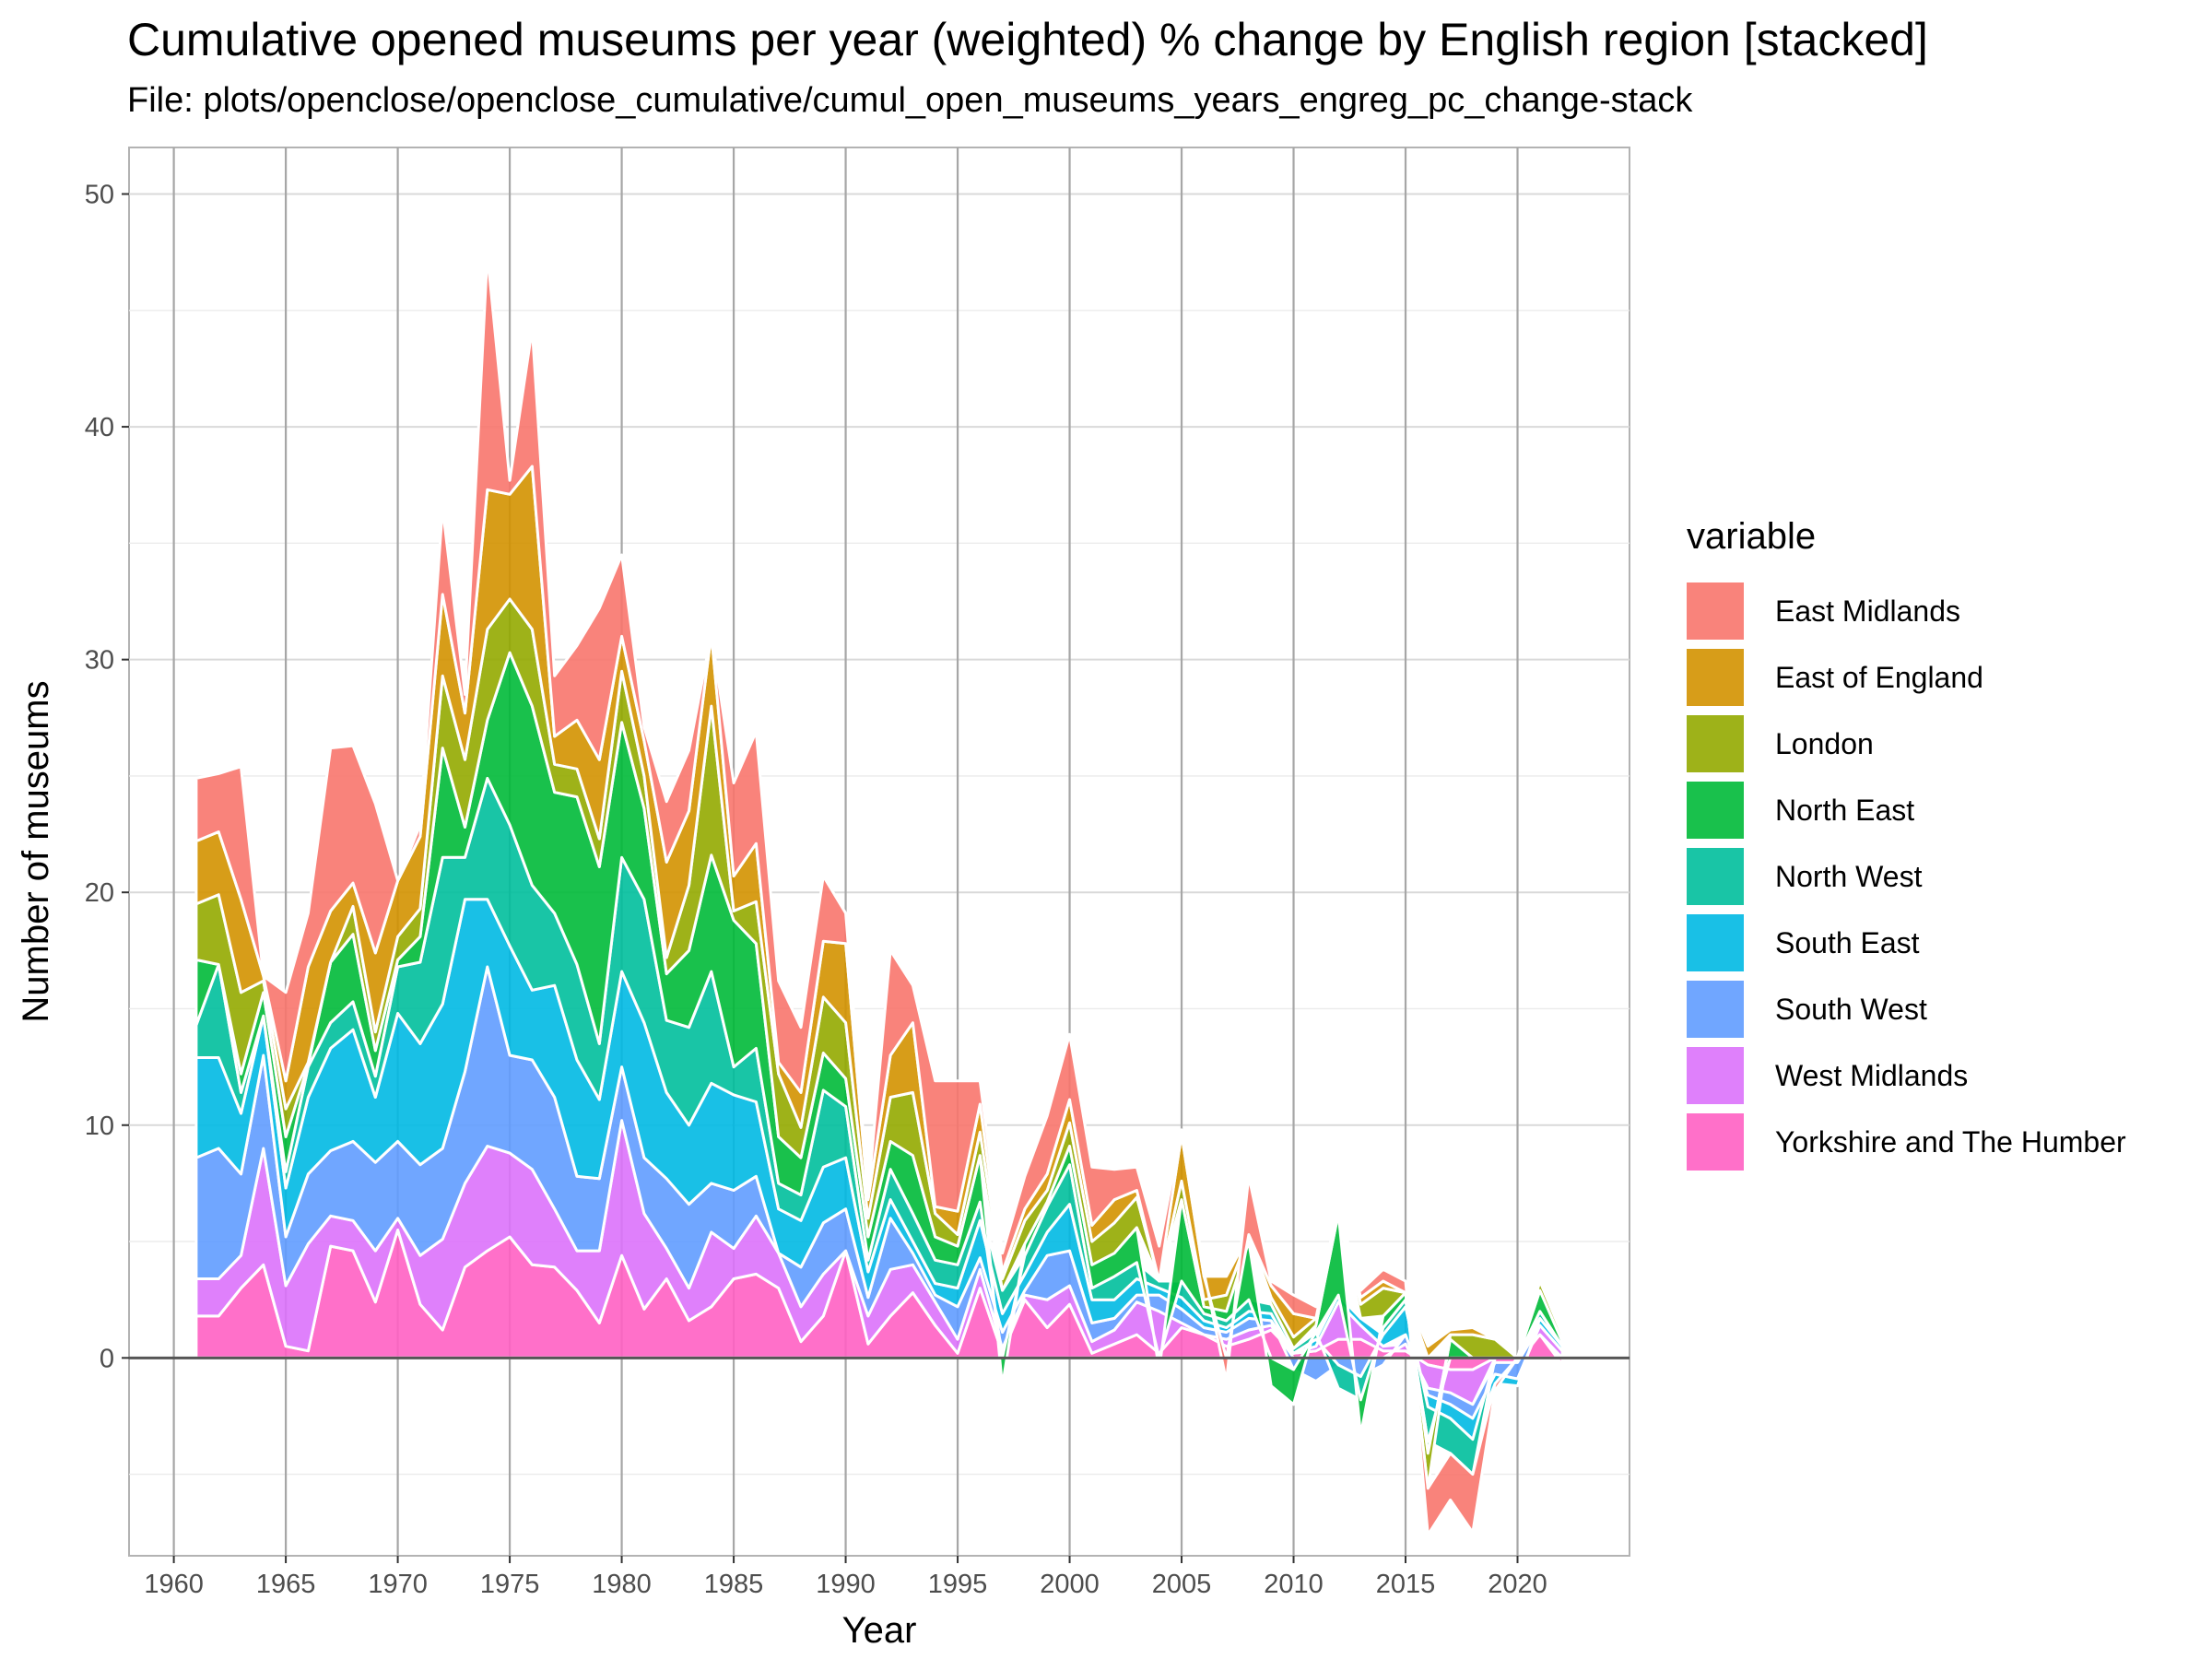  Describe the element at coordinates (99, 195) in the screenshot. I see `y-tick-label: 50` at that location.